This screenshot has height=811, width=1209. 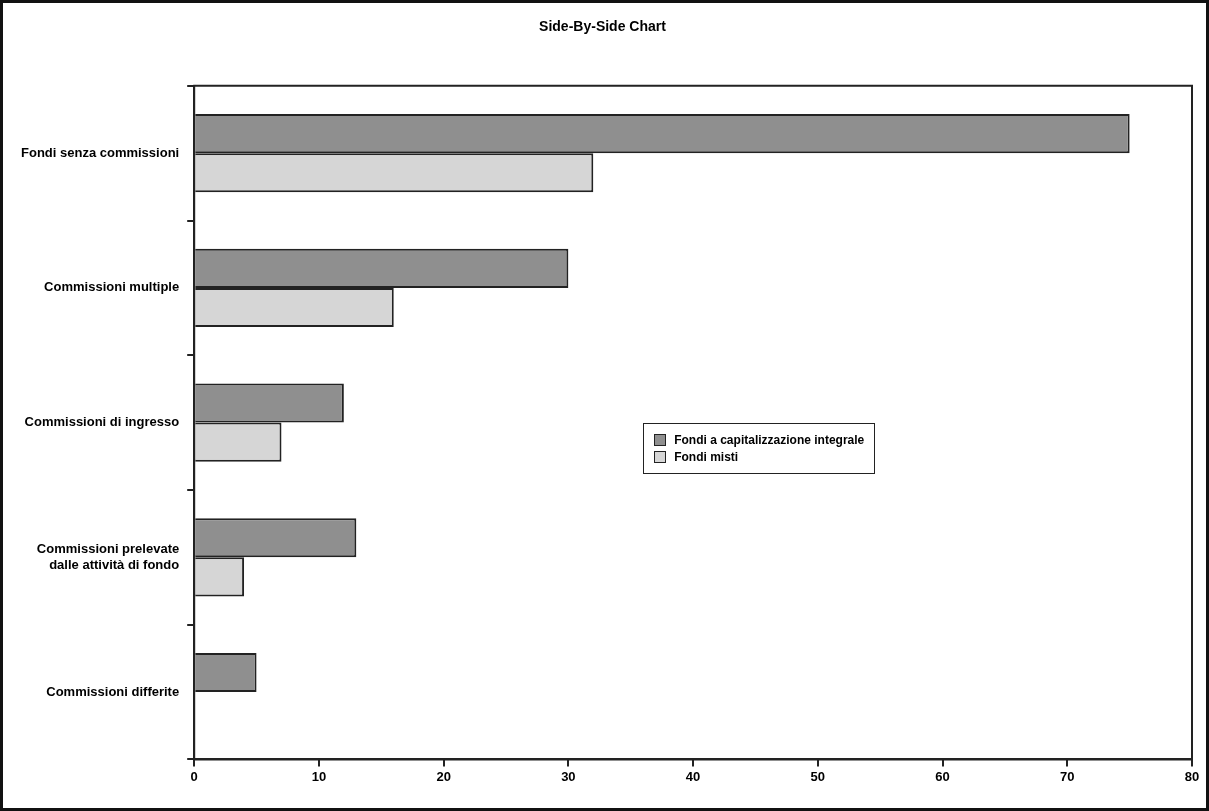 I want to click on x-tick-label: 70, so click(x=1067, y=776).